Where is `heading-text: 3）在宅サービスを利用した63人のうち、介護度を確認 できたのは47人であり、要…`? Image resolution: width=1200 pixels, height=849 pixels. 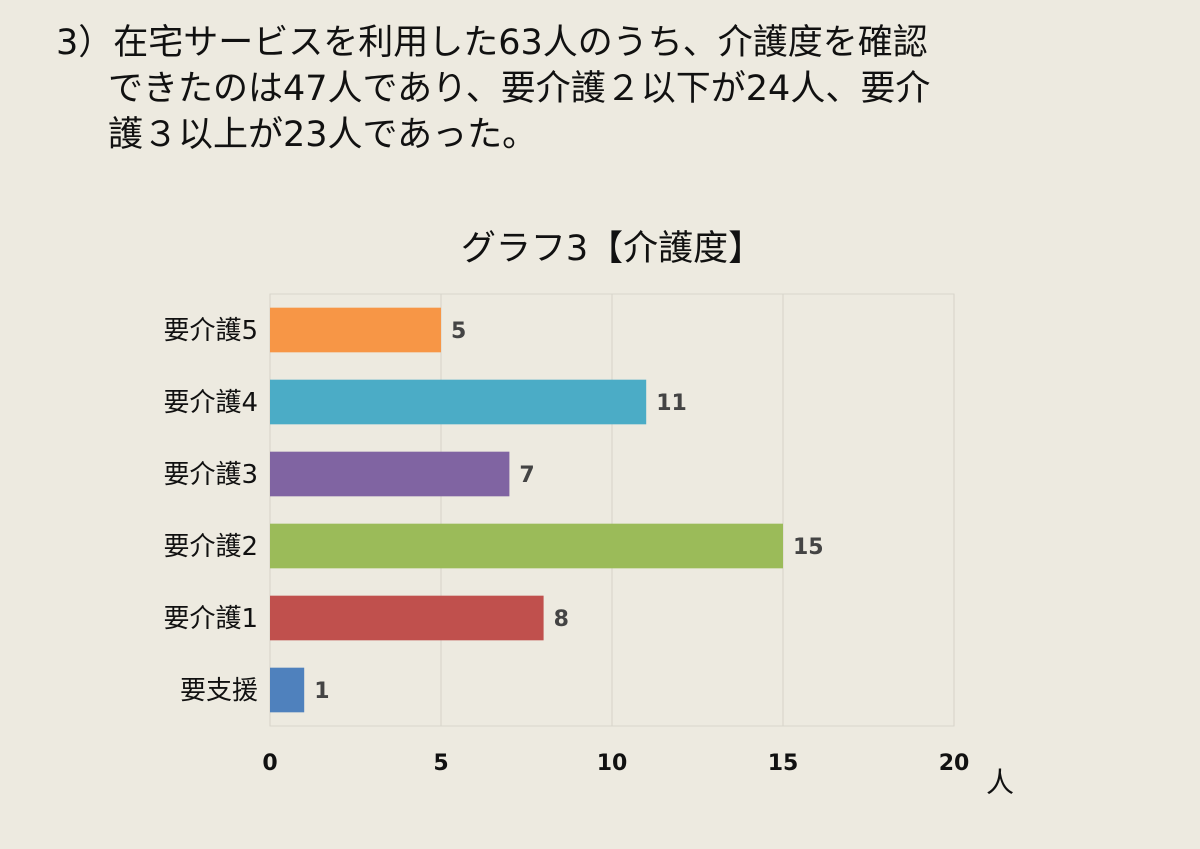 heading-text: 3）在宅サービスを利用した63人のうち、介護度を確認 できたのは47人であり、要… is located at coordinates (606, 89).